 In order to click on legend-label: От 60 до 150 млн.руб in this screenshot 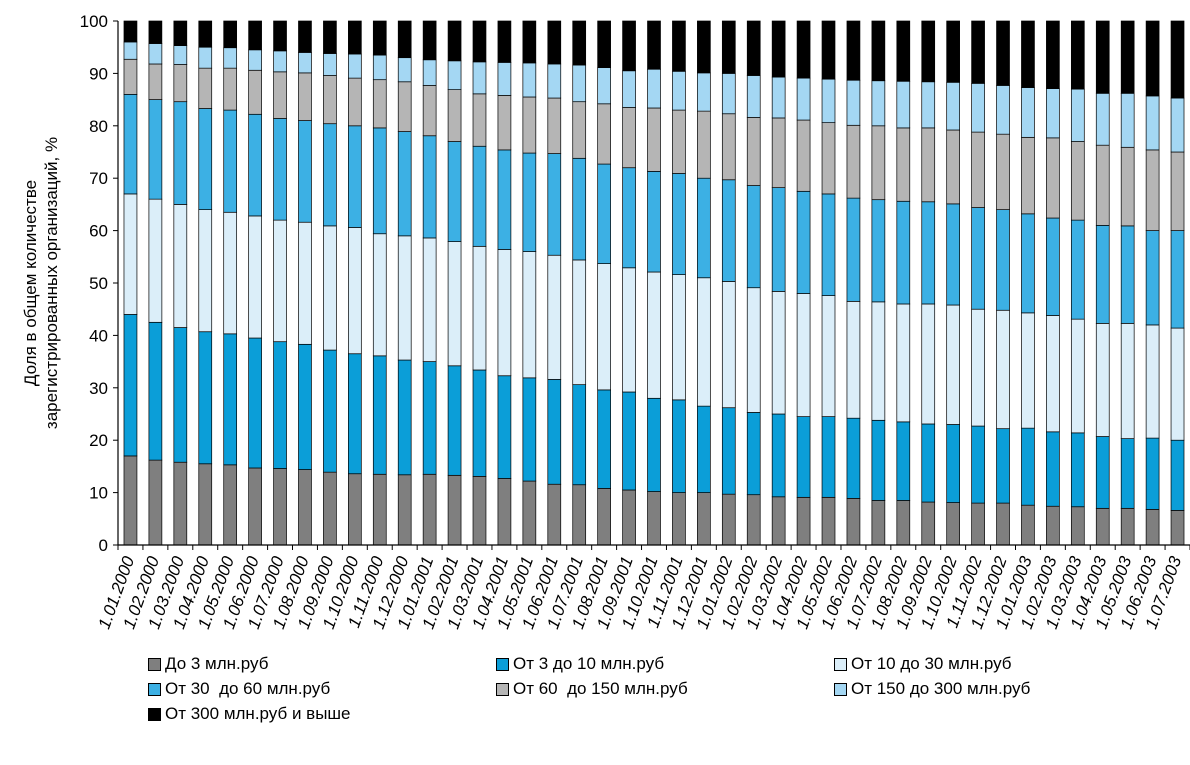, I will do `click(600, 688)`.